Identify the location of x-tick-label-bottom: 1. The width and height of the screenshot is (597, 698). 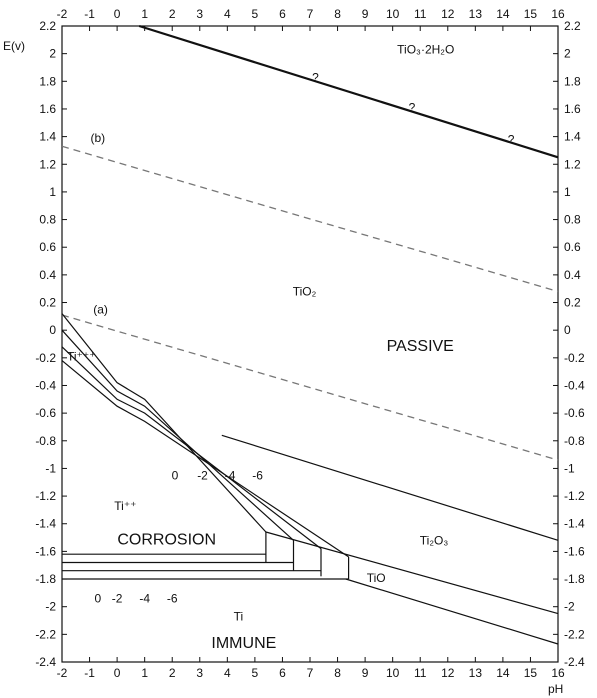
(144, 673).